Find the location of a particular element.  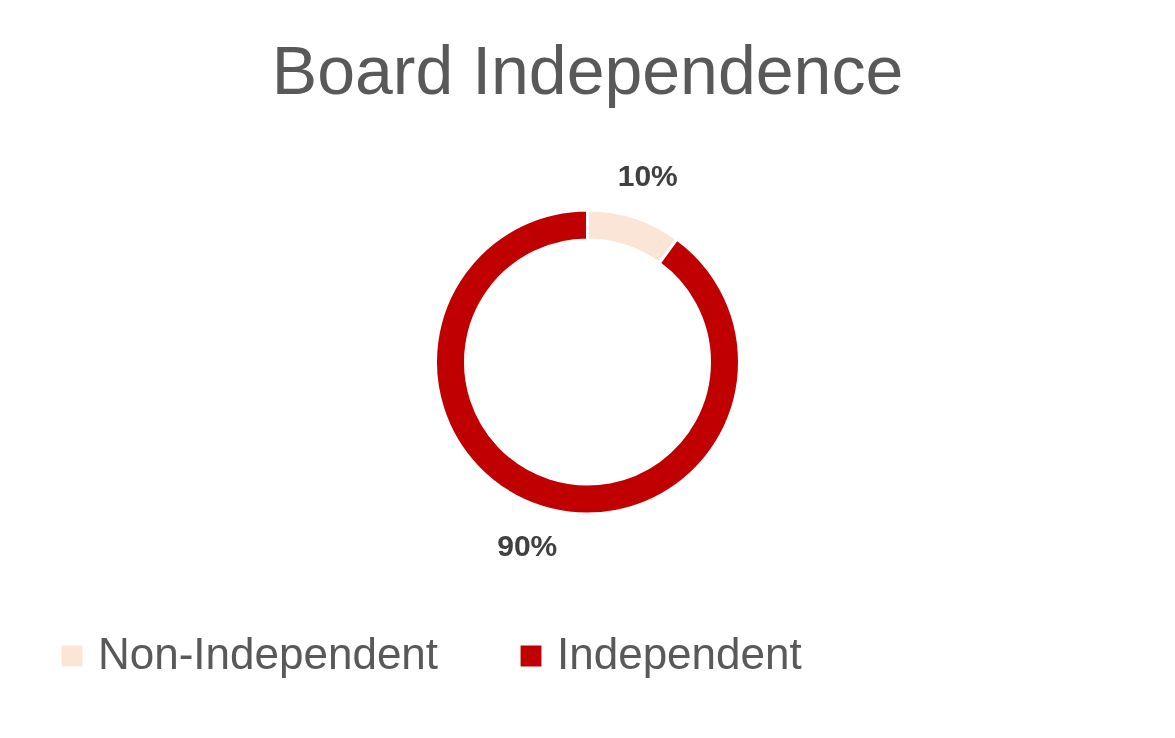

data-label: 90% is located at coordinates (527, 546).